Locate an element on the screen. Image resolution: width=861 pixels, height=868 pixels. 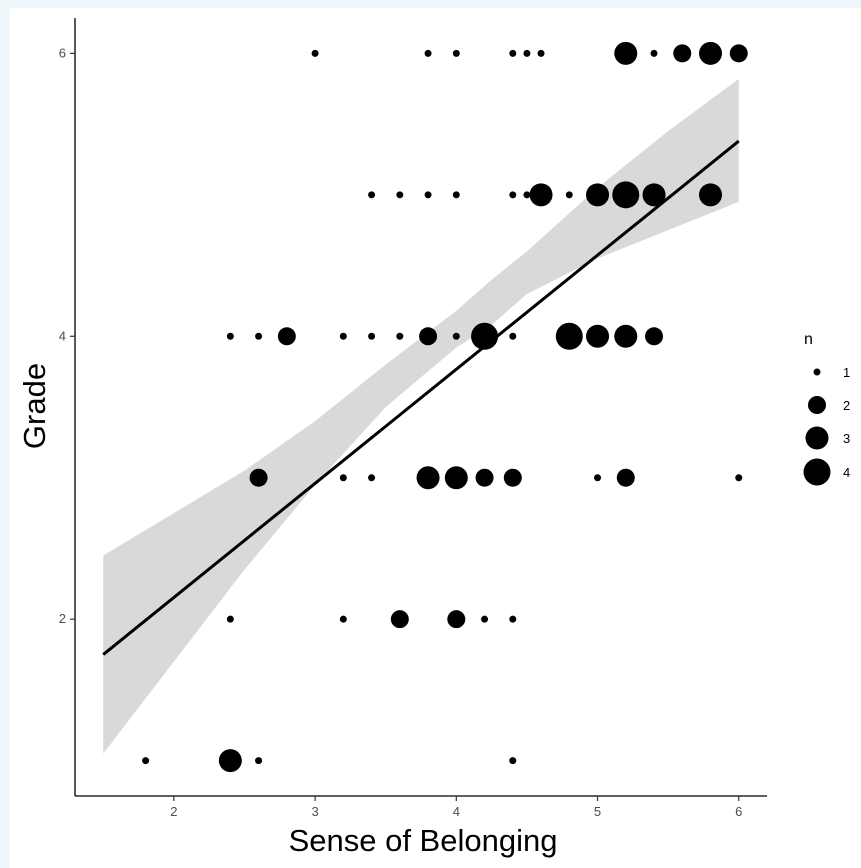
x-tick-label: 2 is located at coordinates (173, 811).